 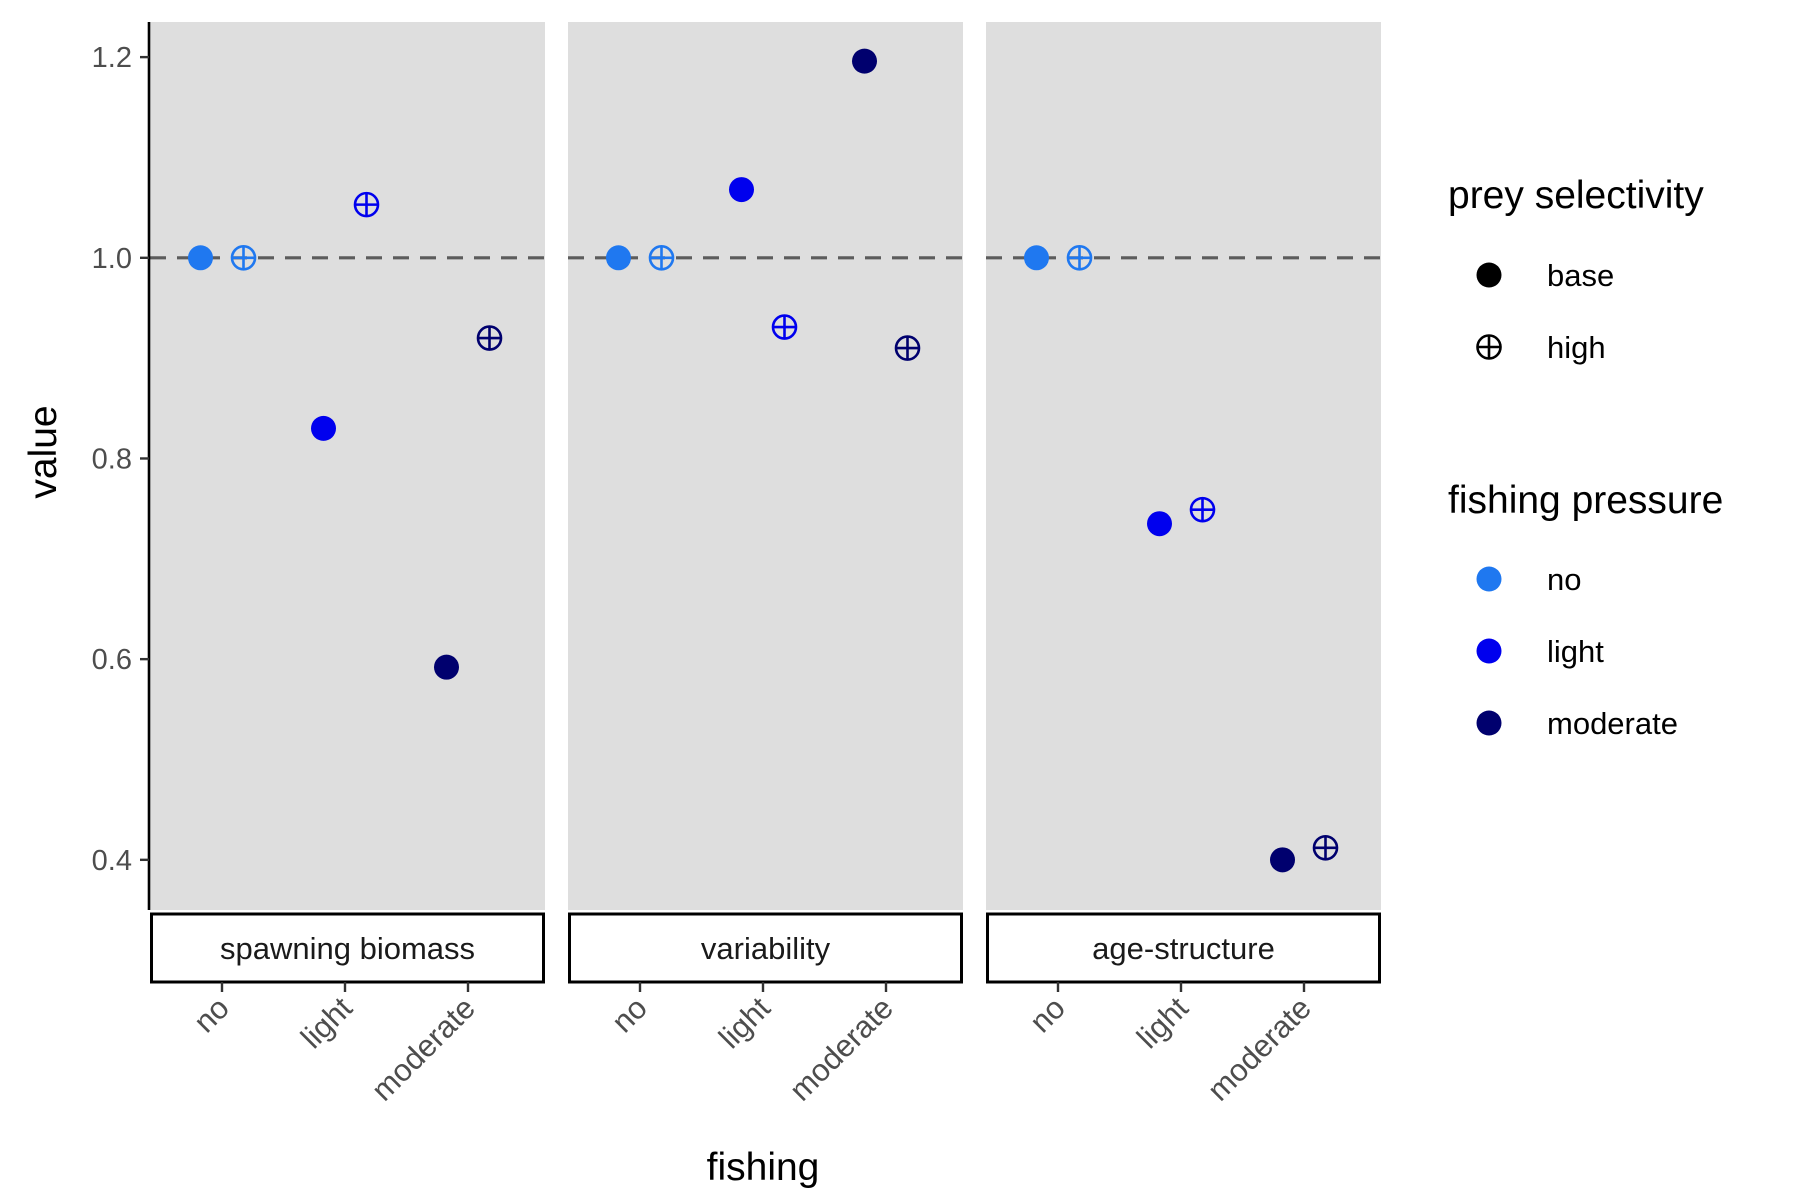 What do you see at coordinates (864, 61) in the screenshot?
I see `point-variability-moderate-base` at bounding box center [864, 61].